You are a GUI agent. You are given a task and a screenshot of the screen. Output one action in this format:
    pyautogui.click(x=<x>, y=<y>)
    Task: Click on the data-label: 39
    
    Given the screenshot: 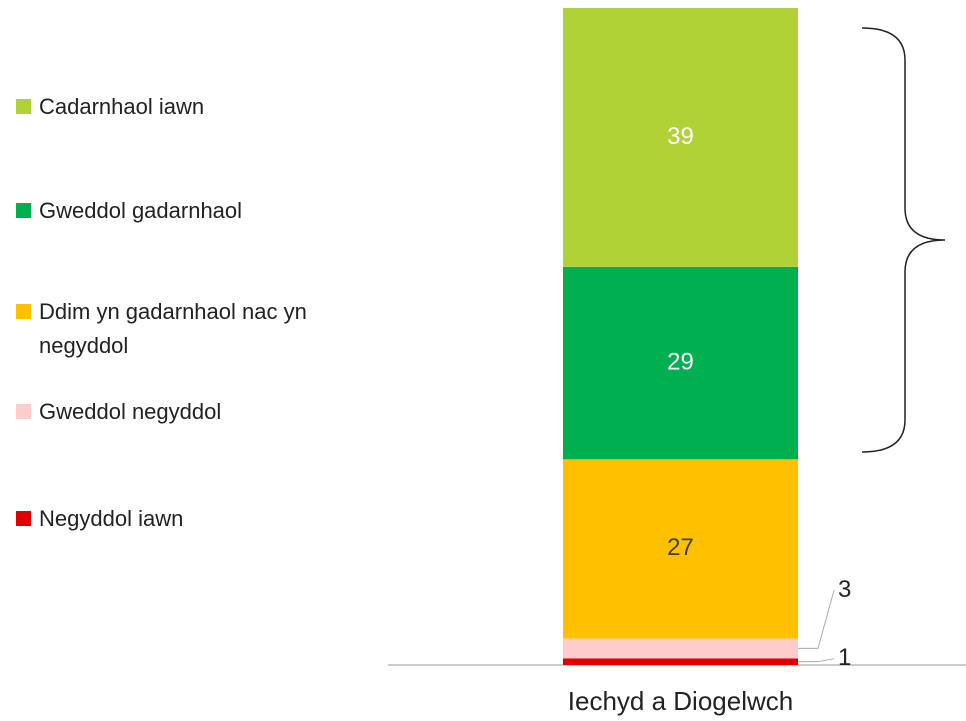 What is the action you would take?
    pyautogui.click(x=680, y=136)
    